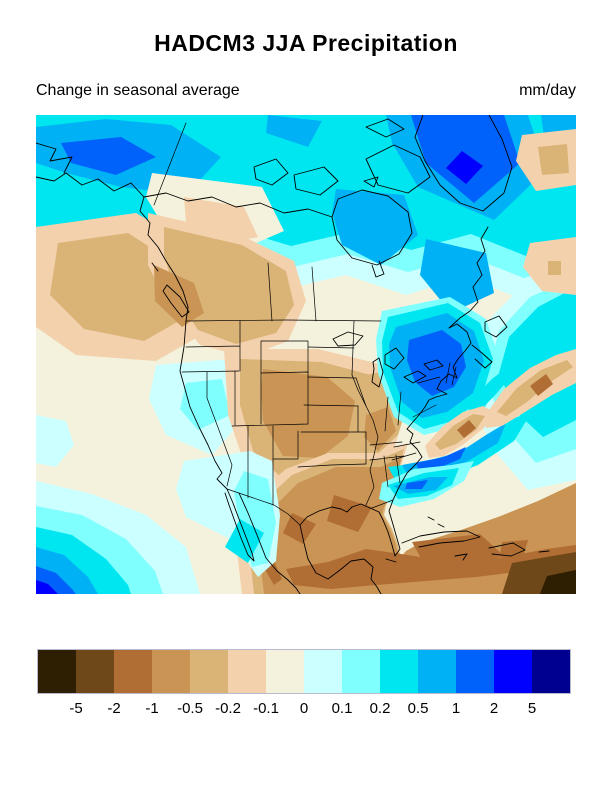 Image resolution: width=612 pixels, height=792 pixels. Describe the element at coordinates (418, 708) in the screenshot. I see `colorbar-tick-label: 0.5` at that location.